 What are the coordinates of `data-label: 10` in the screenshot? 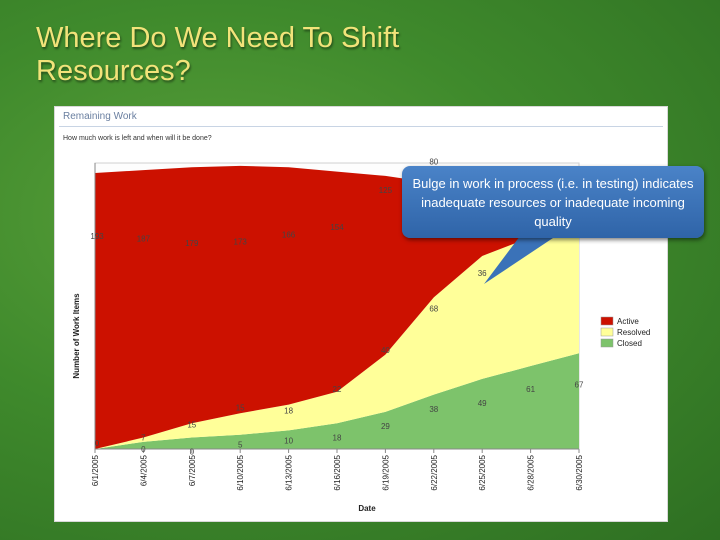 It's located at (288, 440).